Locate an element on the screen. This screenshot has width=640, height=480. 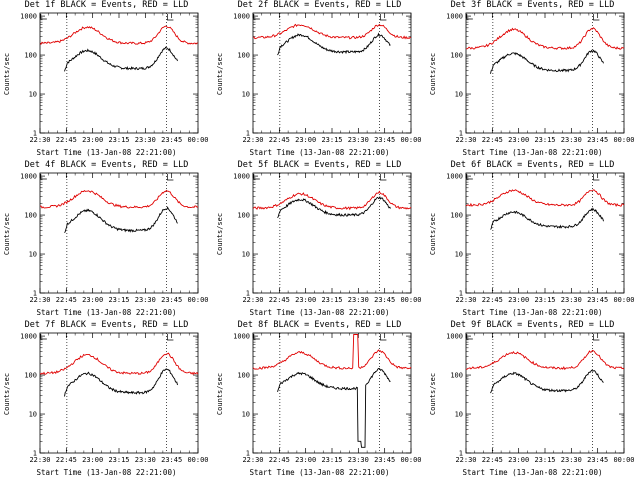
panel-title: Det 9f BLACK = Events, RED = LLD is located at coordinates (532, 325).